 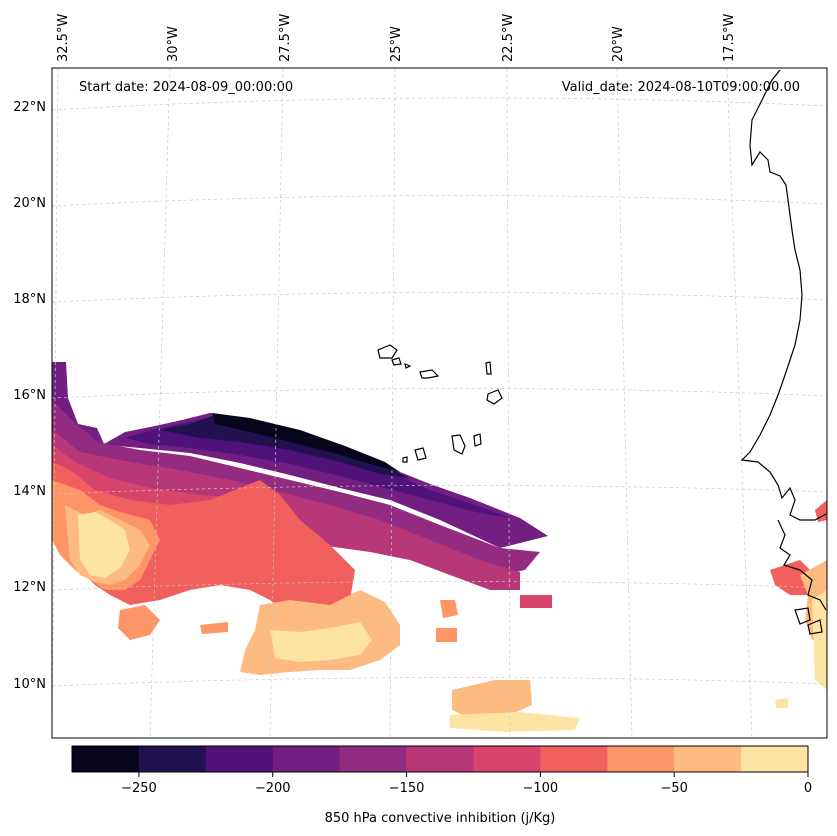 I want to click on cin-band-magenta, so click(x=296, y=487).